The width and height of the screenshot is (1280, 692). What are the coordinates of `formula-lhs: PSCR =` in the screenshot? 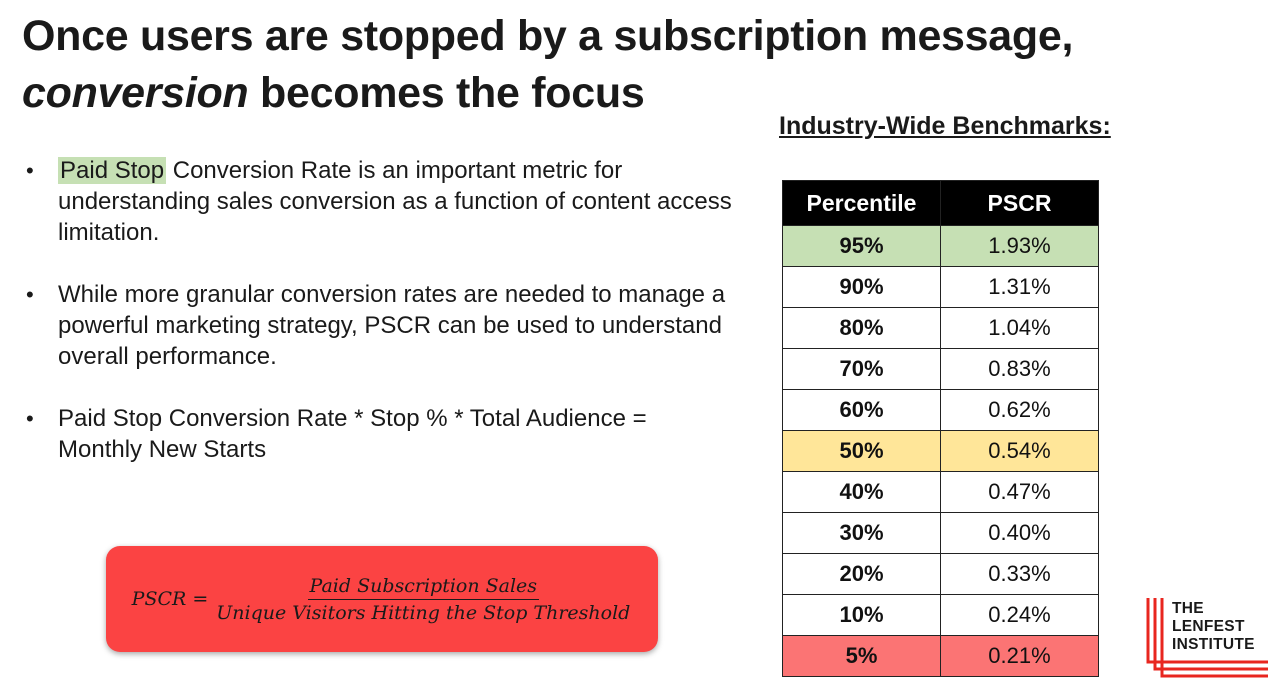 It's located at (170, 599).